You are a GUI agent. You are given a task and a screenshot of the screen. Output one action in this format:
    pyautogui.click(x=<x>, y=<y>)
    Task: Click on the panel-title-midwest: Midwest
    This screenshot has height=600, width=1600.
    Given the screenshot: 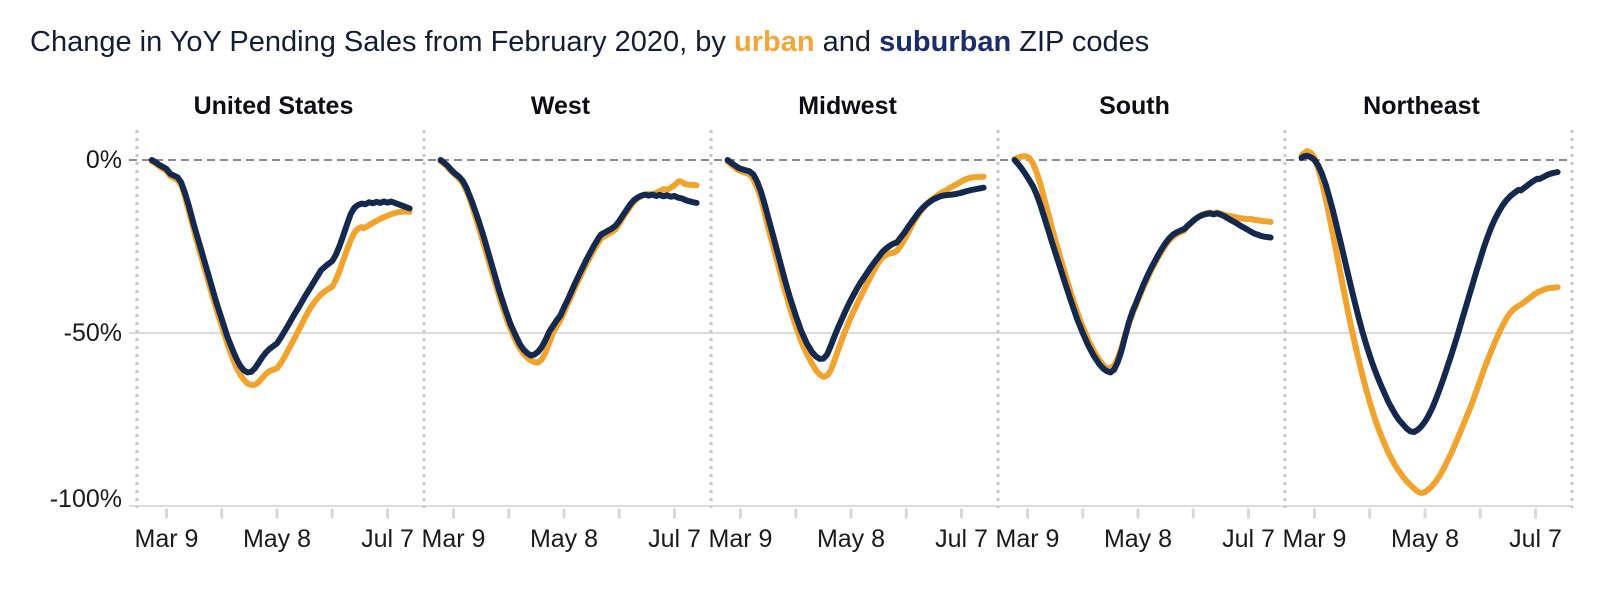 What is the action you would take?
    pyautogui.click(x=847, y=106)
    